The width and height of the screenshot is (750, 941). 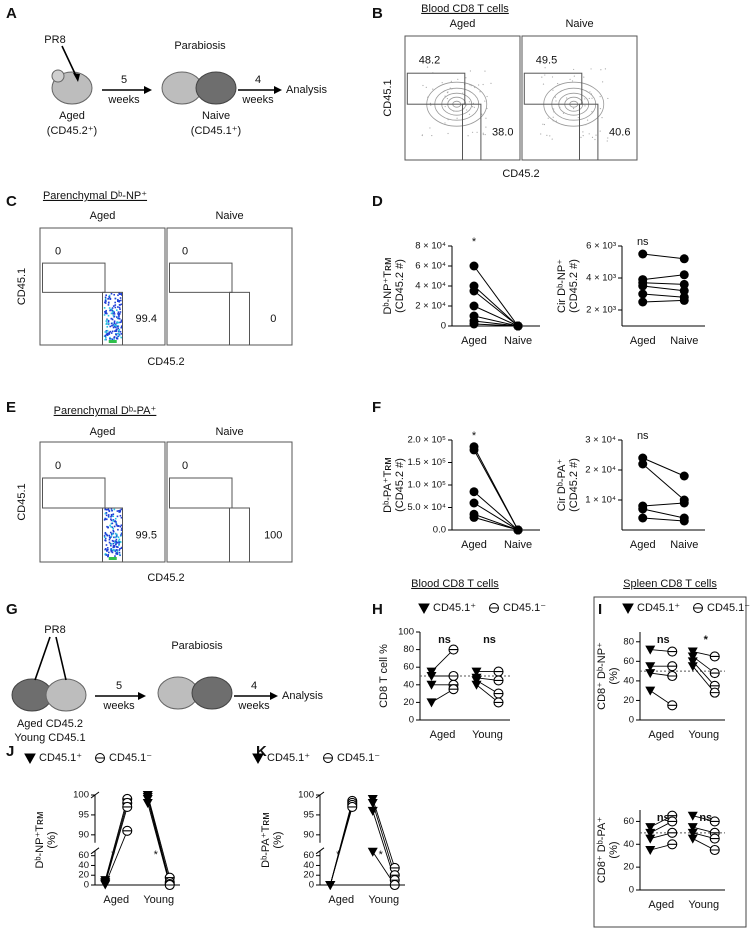 What do you see at coordinates (426, 440) in the screenshot?
I see `y-tick-label: 2.0 × 10⁵` at bounding box center [426, 440].